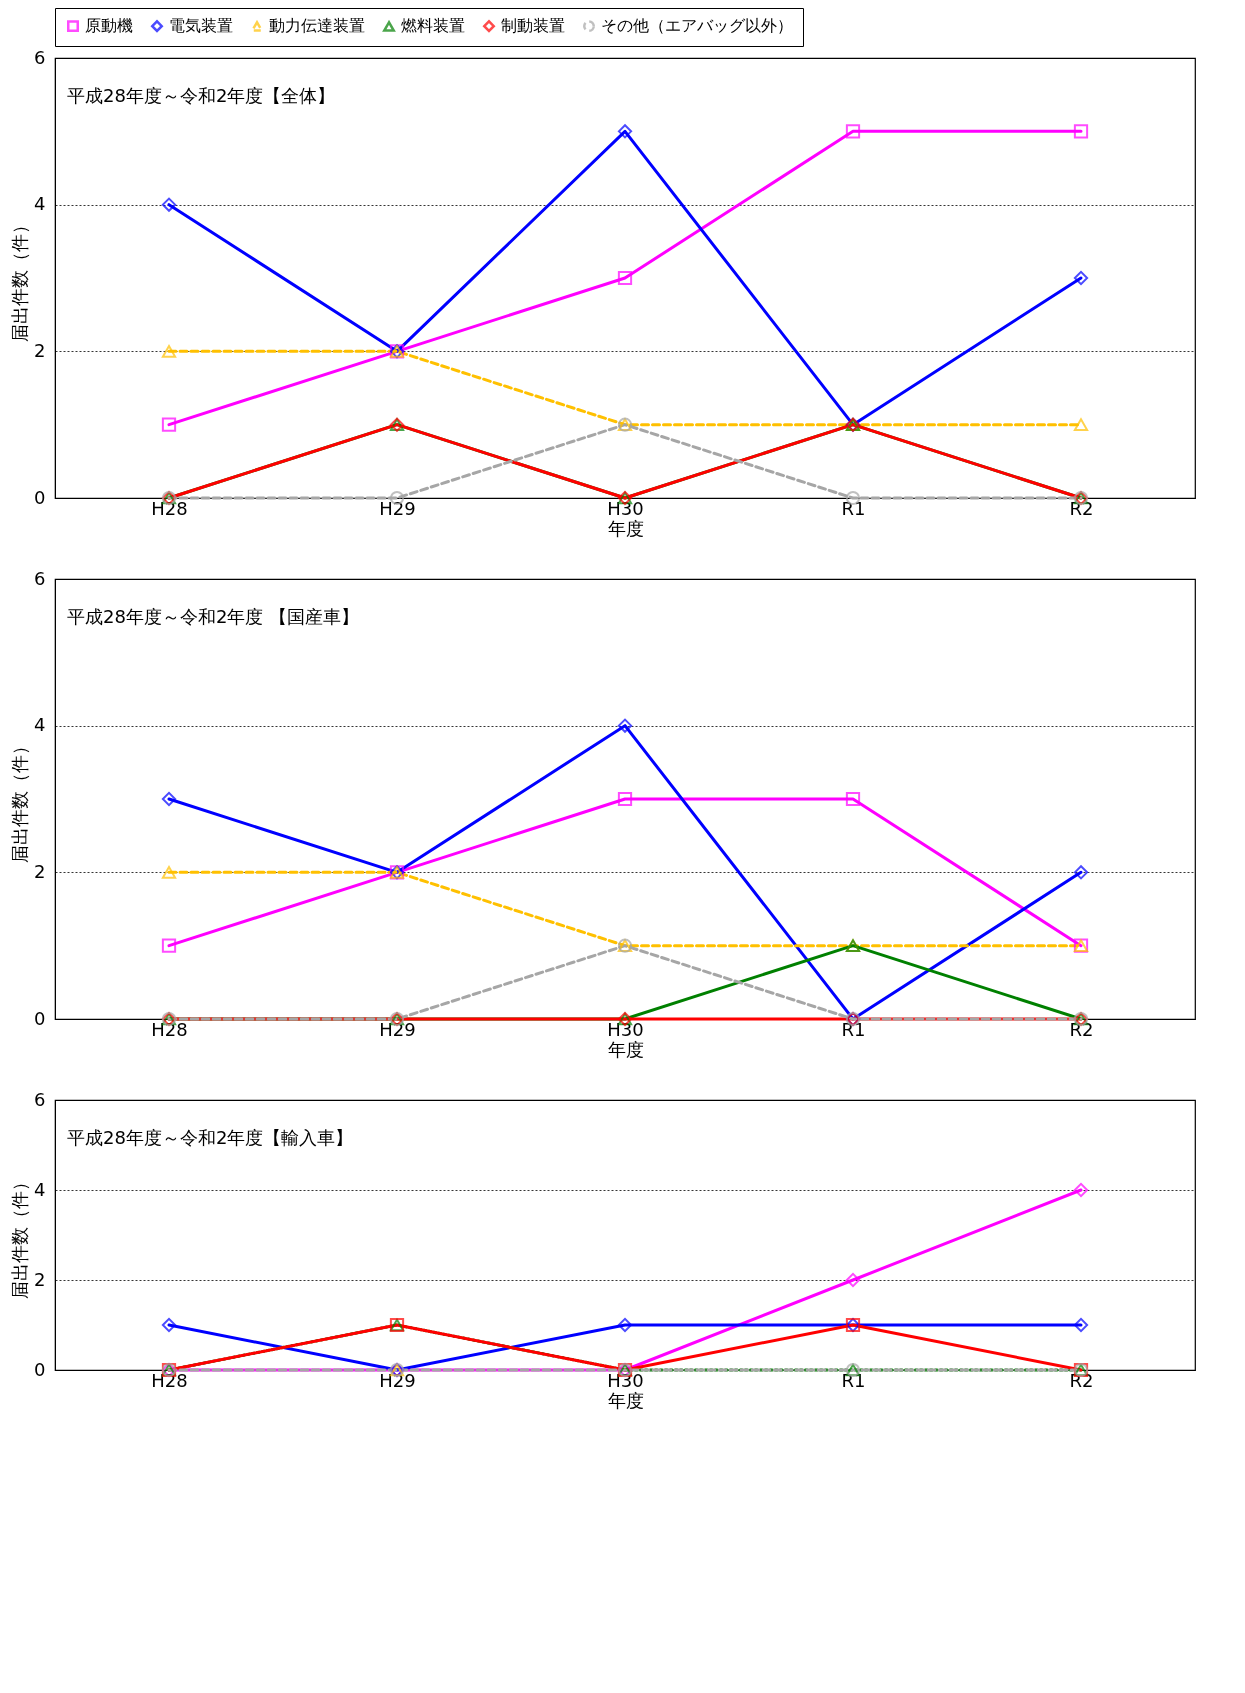 The height and width of the screenshot is (1693, 1245). I want to click on legend-label: 動力伝達装置, so click(317, 26).